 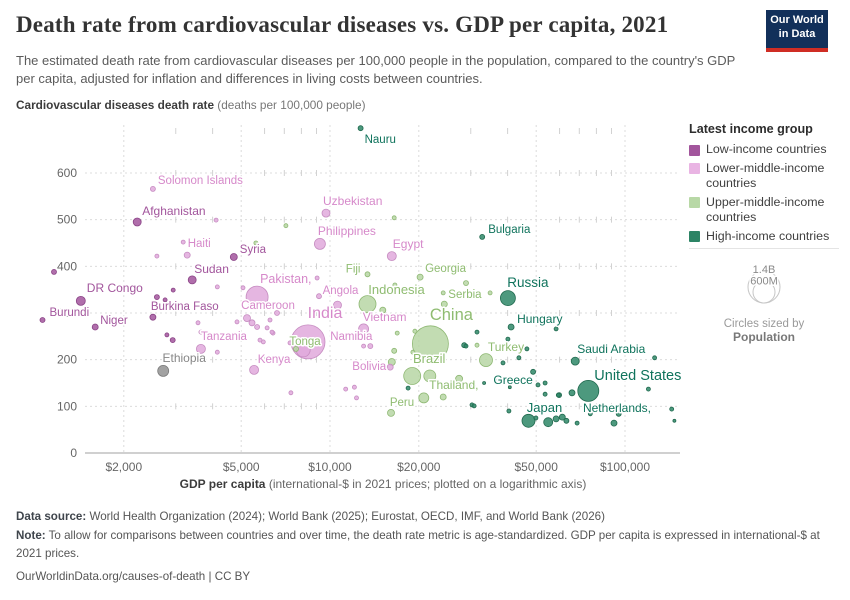 What do you see at coordinates (540, 319) in the screenshot?
I see `country-label-hungary: Hungary` at bounding box center [540, 319].